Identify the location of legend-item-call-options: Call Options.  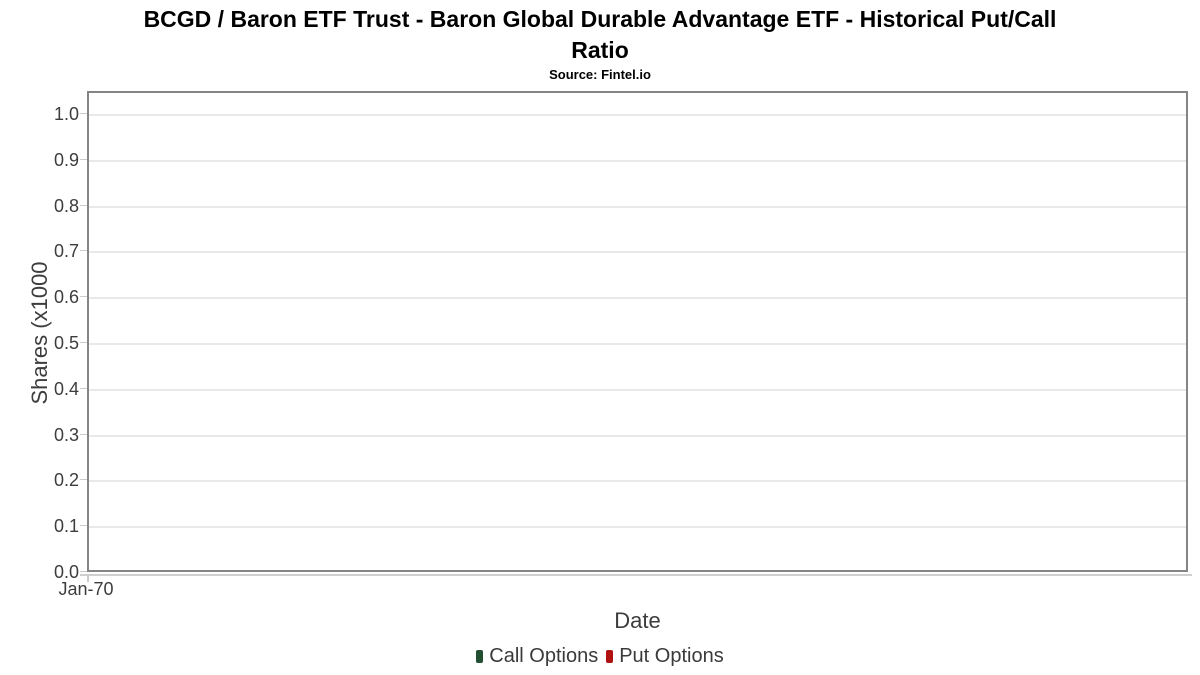
(537, 656).